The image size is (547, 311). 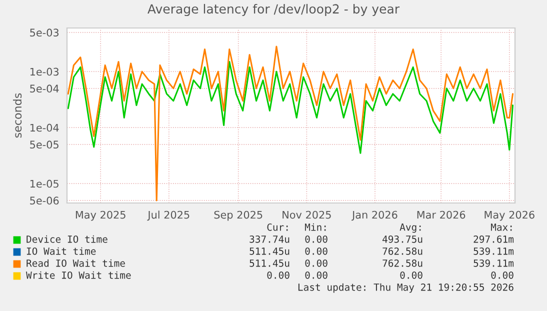 I want to click on y-tick-label: 5e-06, so click(x=44, y=200).